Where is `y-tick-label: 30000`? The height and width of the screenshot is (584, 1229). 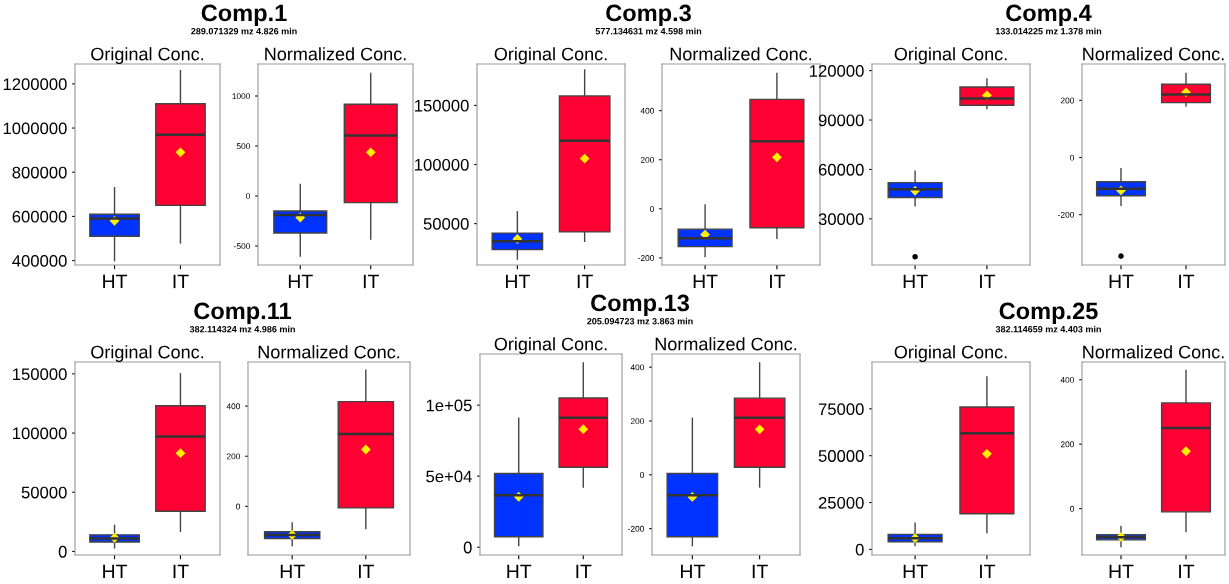
y-tick-label: 30000 is located at coordinates (841, 219).